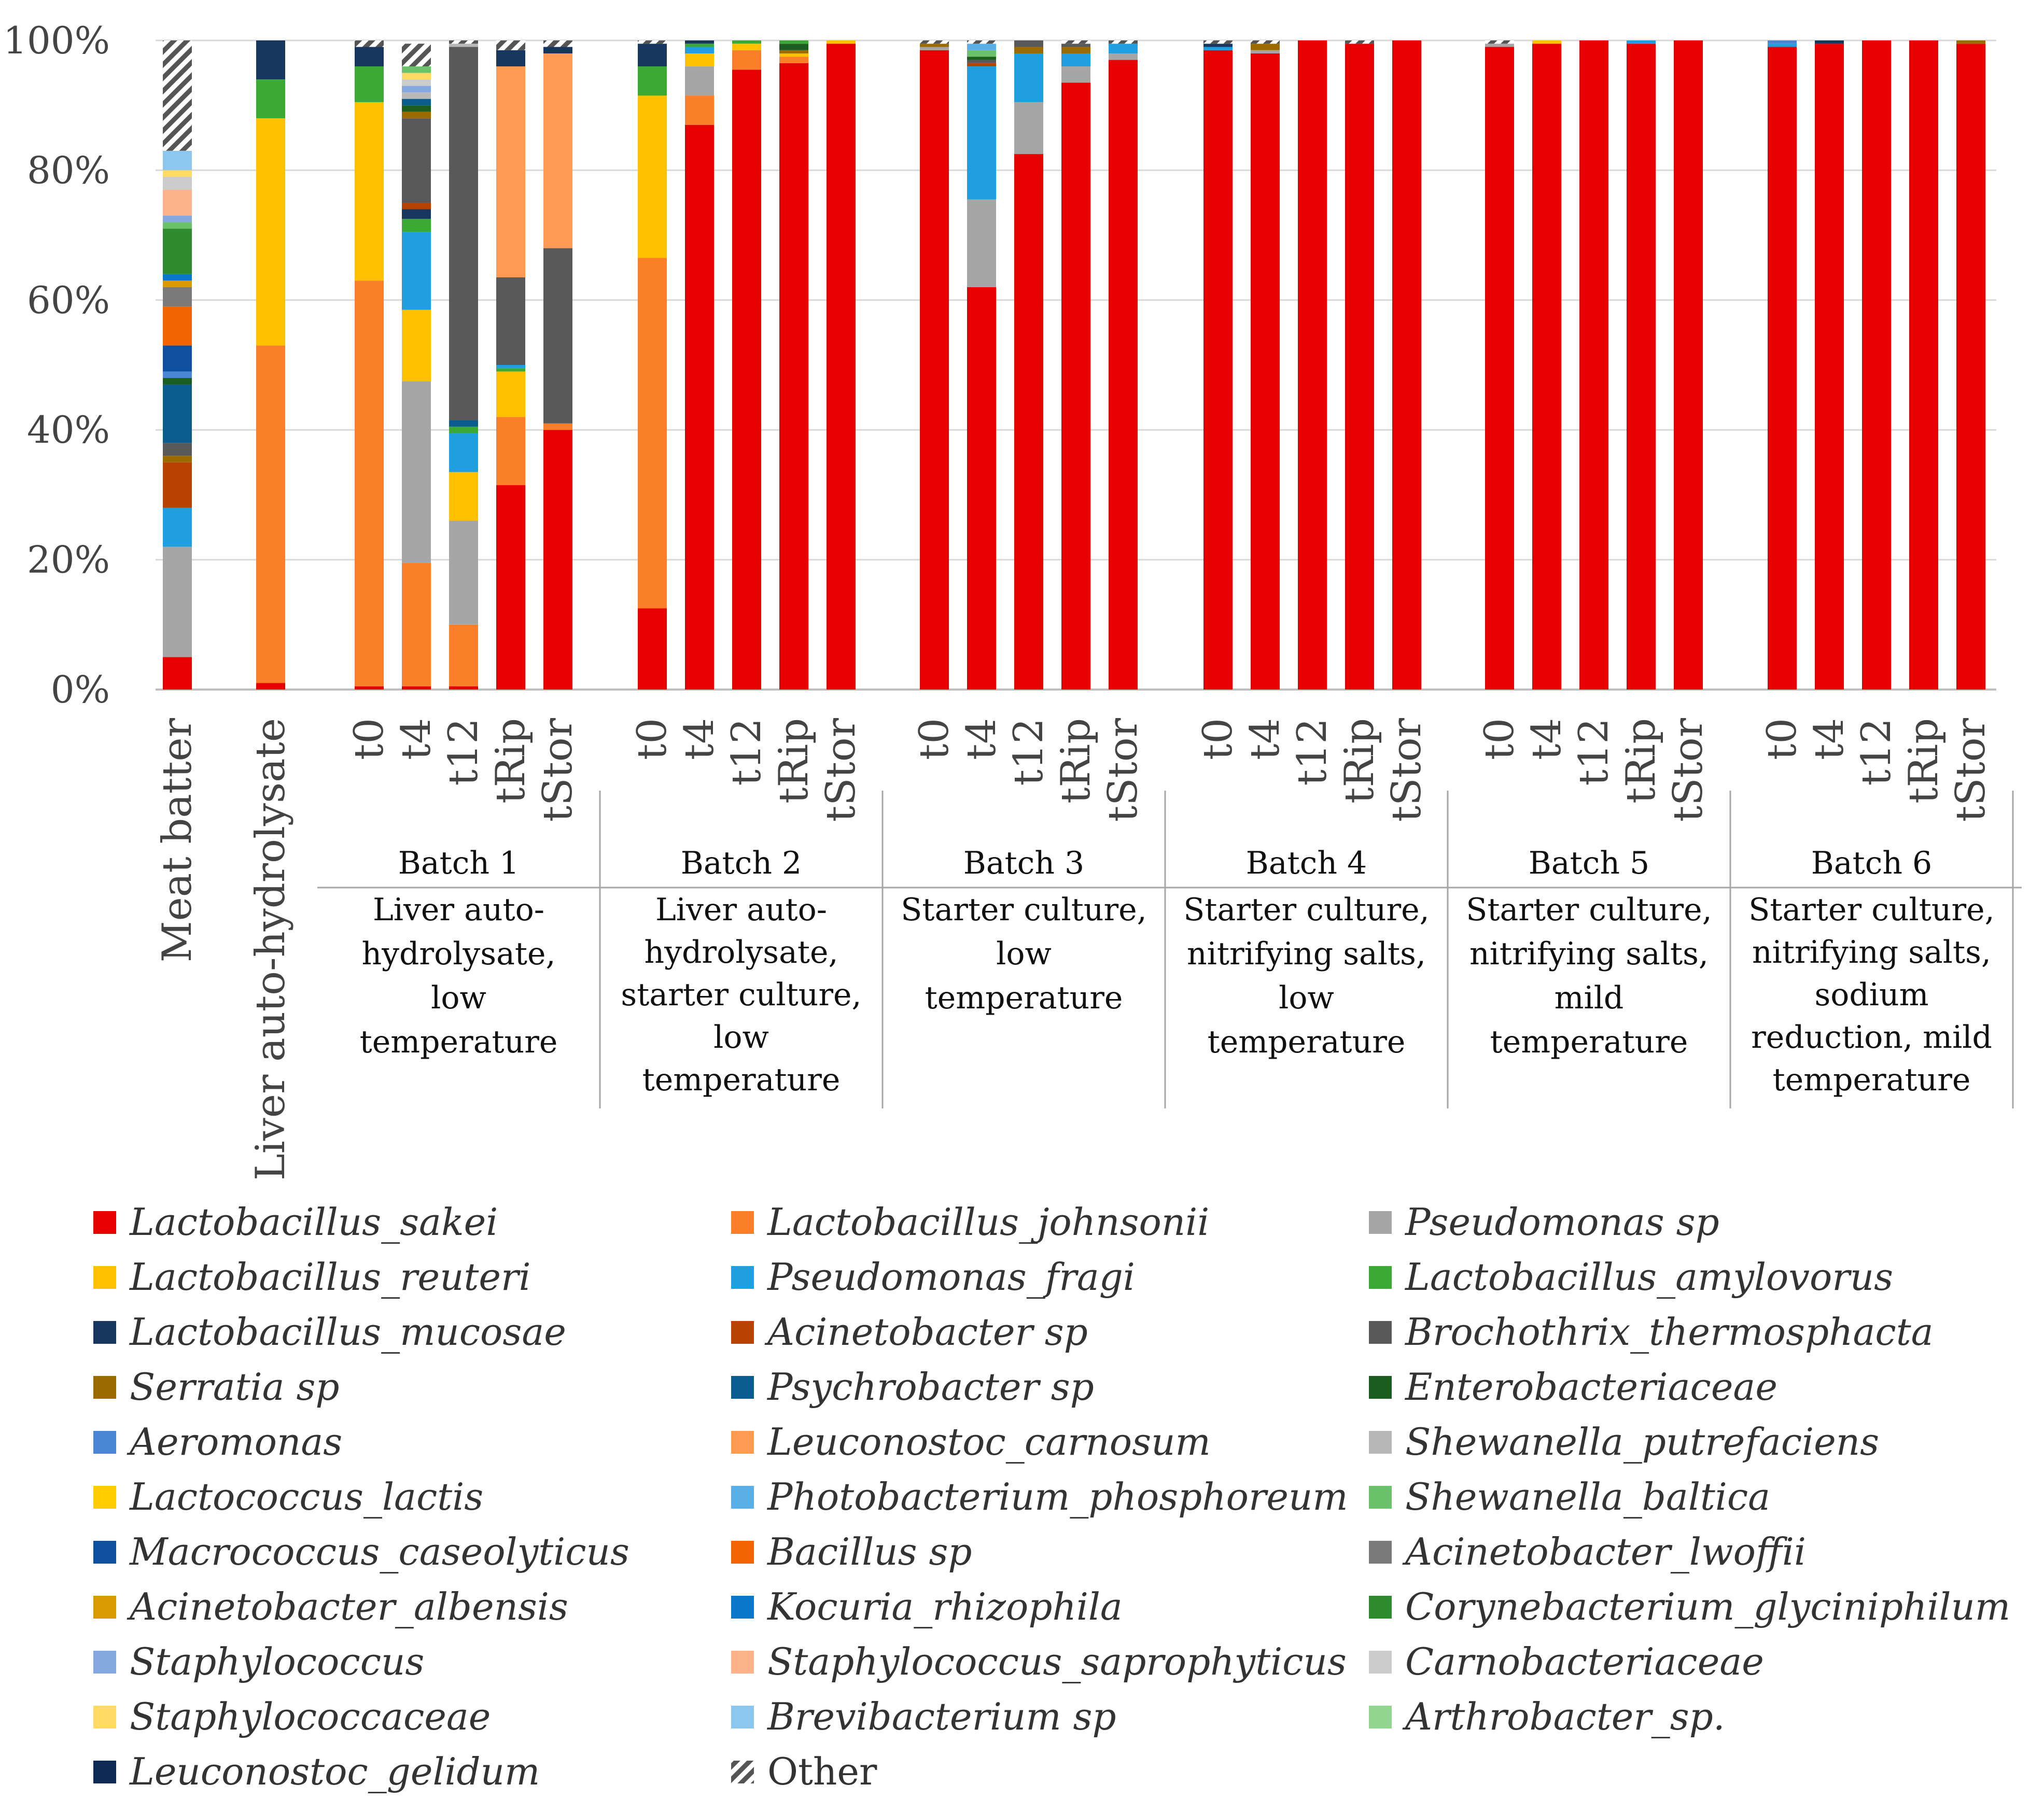  What do you see at coordinates (1561, 1222) in the screenshot?
I see `legend-label: Pseudomonas sp` at bounding box center [1561, 1222].